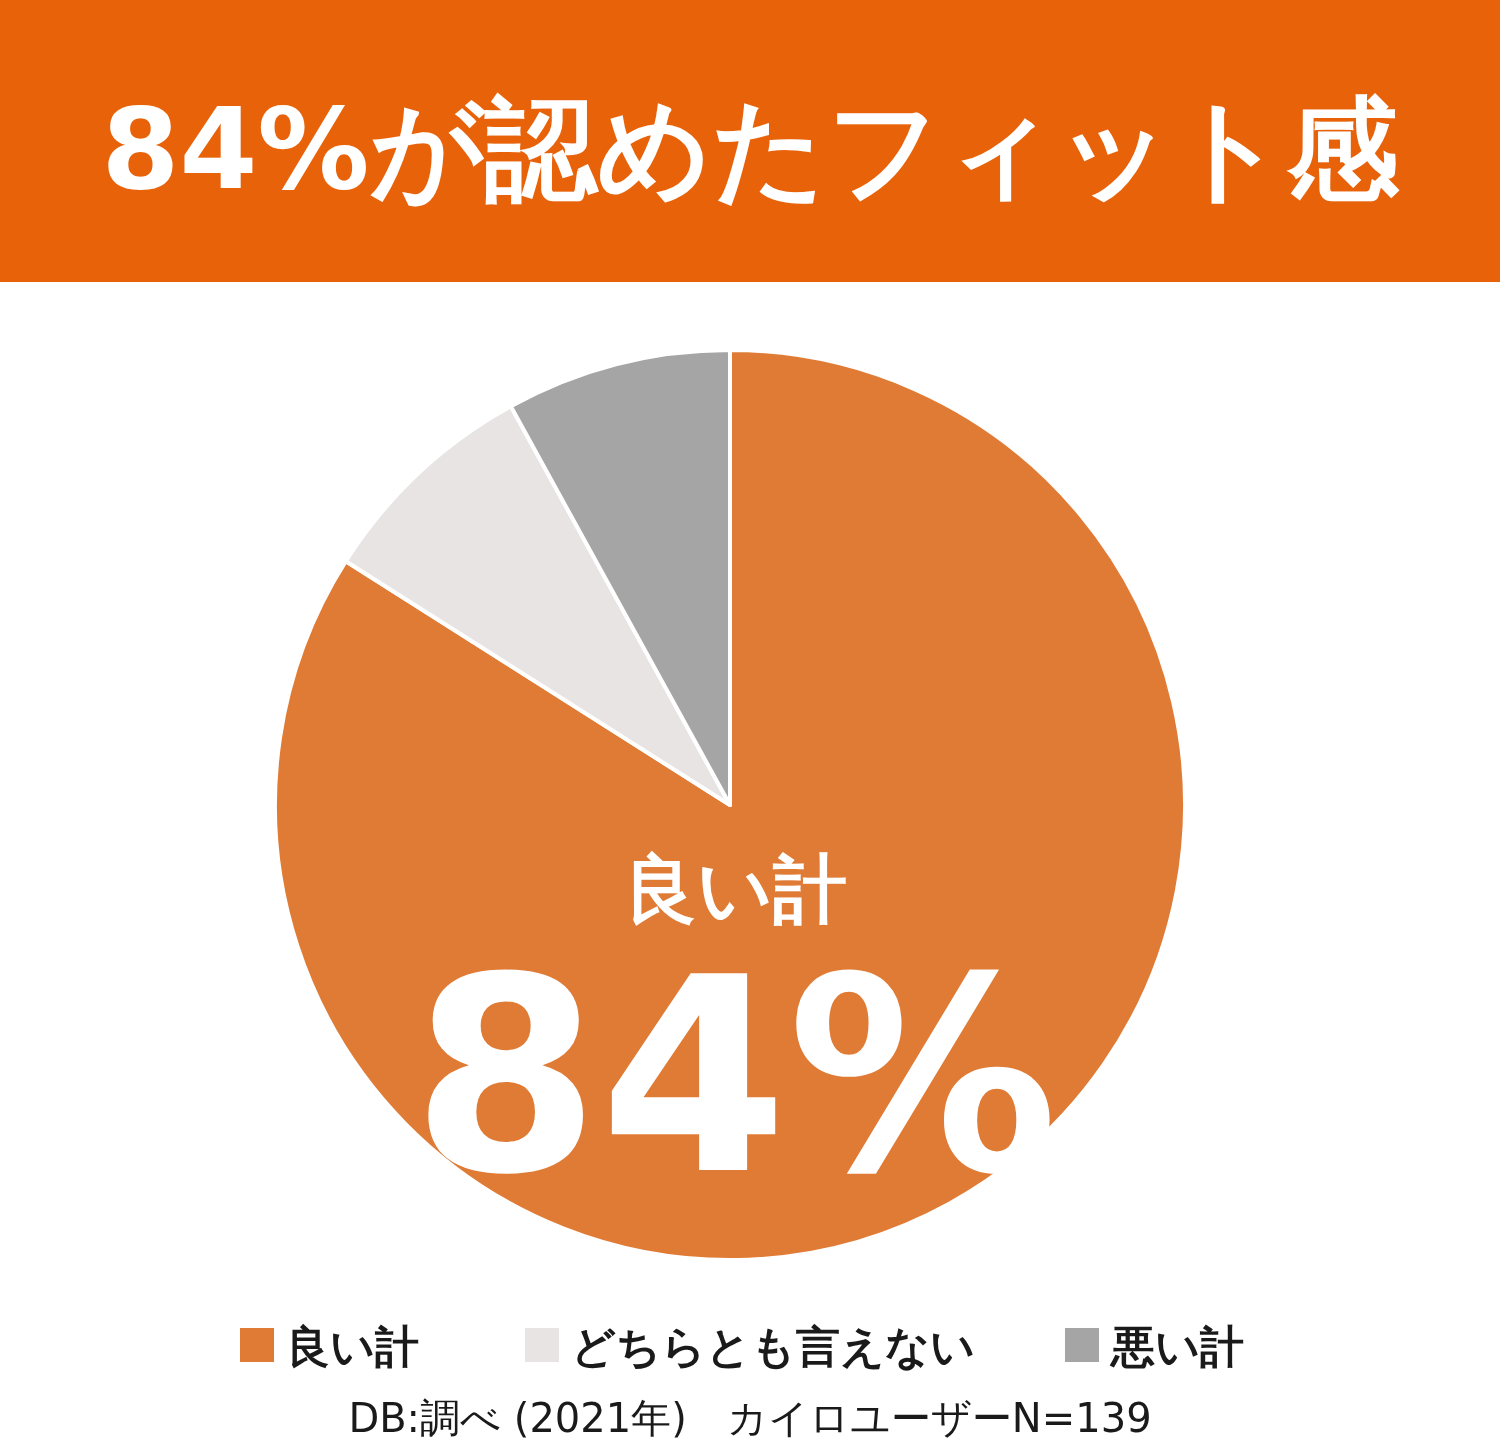 The width and height of the screenshot is (1500, 1450). Describe the element at coordinates (773, 1346) in the screenshot. I see `legend-label: どちらとも言えない` at that location.